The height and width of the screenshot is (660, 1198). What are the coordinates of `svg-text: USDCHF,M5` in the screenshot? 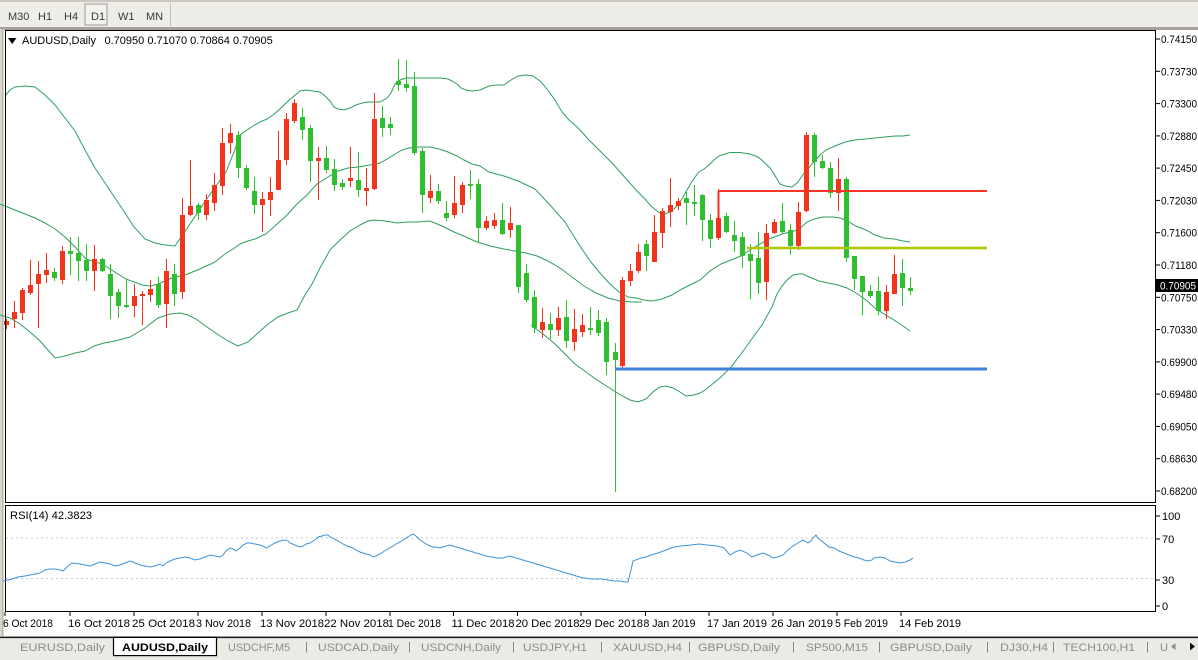 It's located at (259, 648).